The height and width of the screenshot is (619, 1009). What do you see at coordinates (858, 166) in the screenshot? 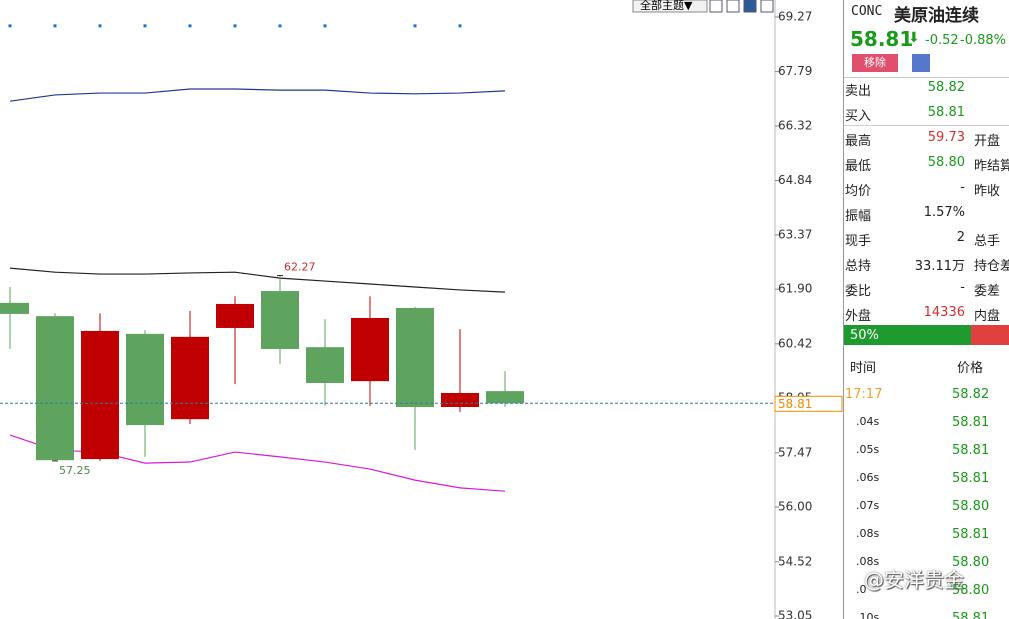
I see `row-label: 最低` at bounding box center [858, 166].